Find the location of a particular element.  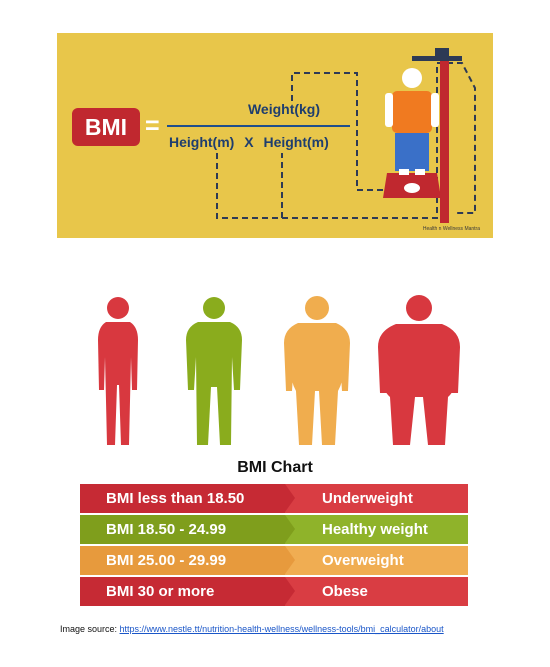

bmi-category-cell: Healthy weight is located at coordinates (376, 529).